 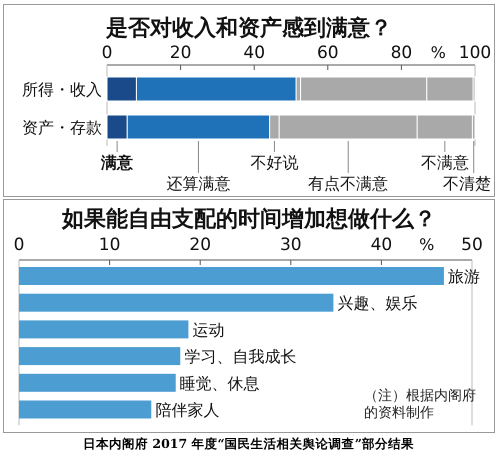 What do you see at coordinates (472, 245) in the screenshot?
I see `x-tick-label: 50` at bounding box center [472, 245].